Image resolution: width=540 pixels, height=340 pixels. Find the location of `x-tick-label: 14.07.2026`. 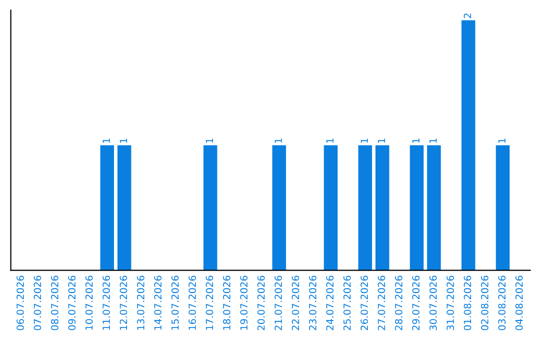

x-tick-label: 14.07.2026 is located at coordinates (158, 303).